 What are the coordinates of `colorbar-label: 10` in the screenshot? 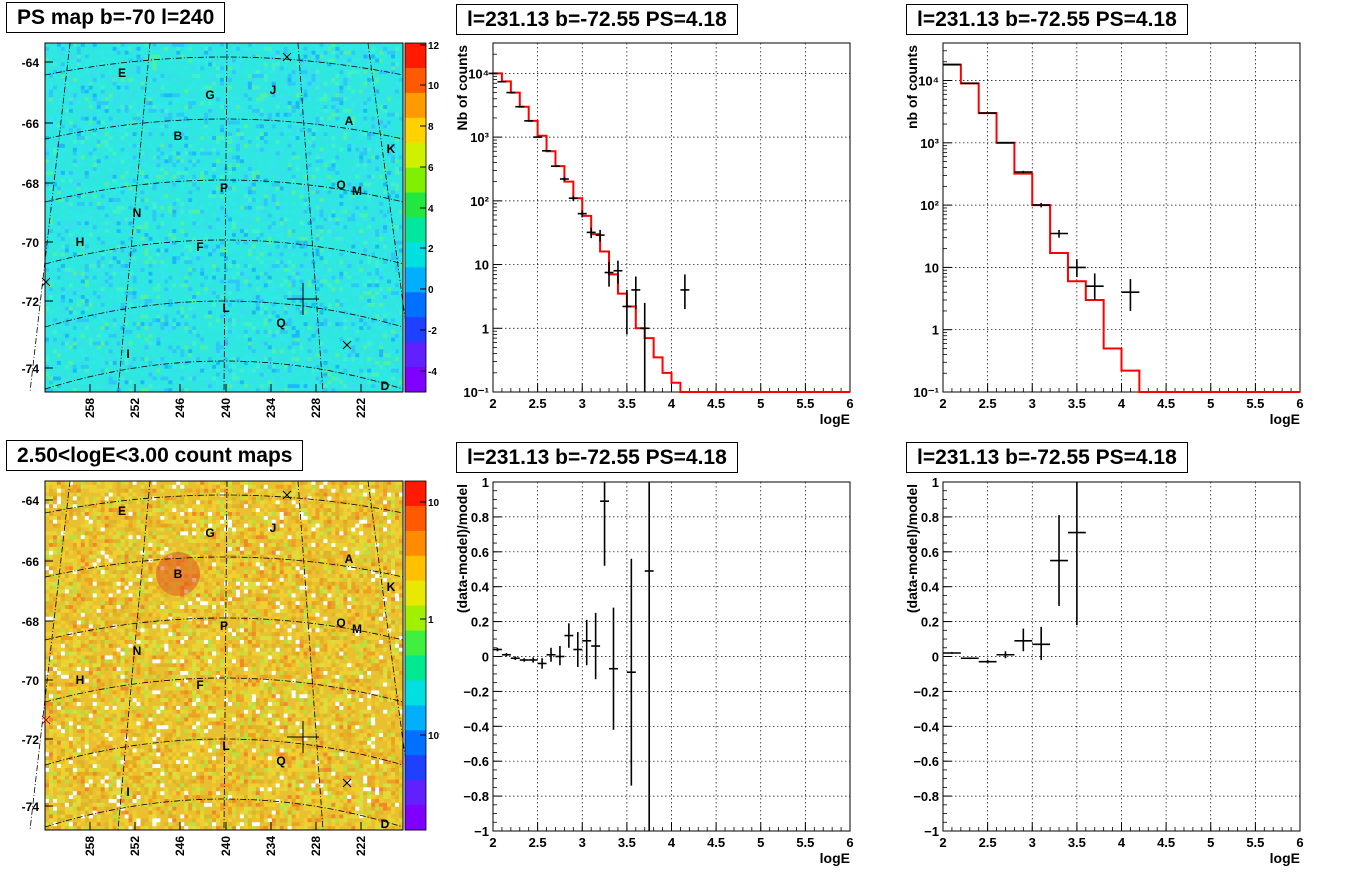 It's located at (434, 503).